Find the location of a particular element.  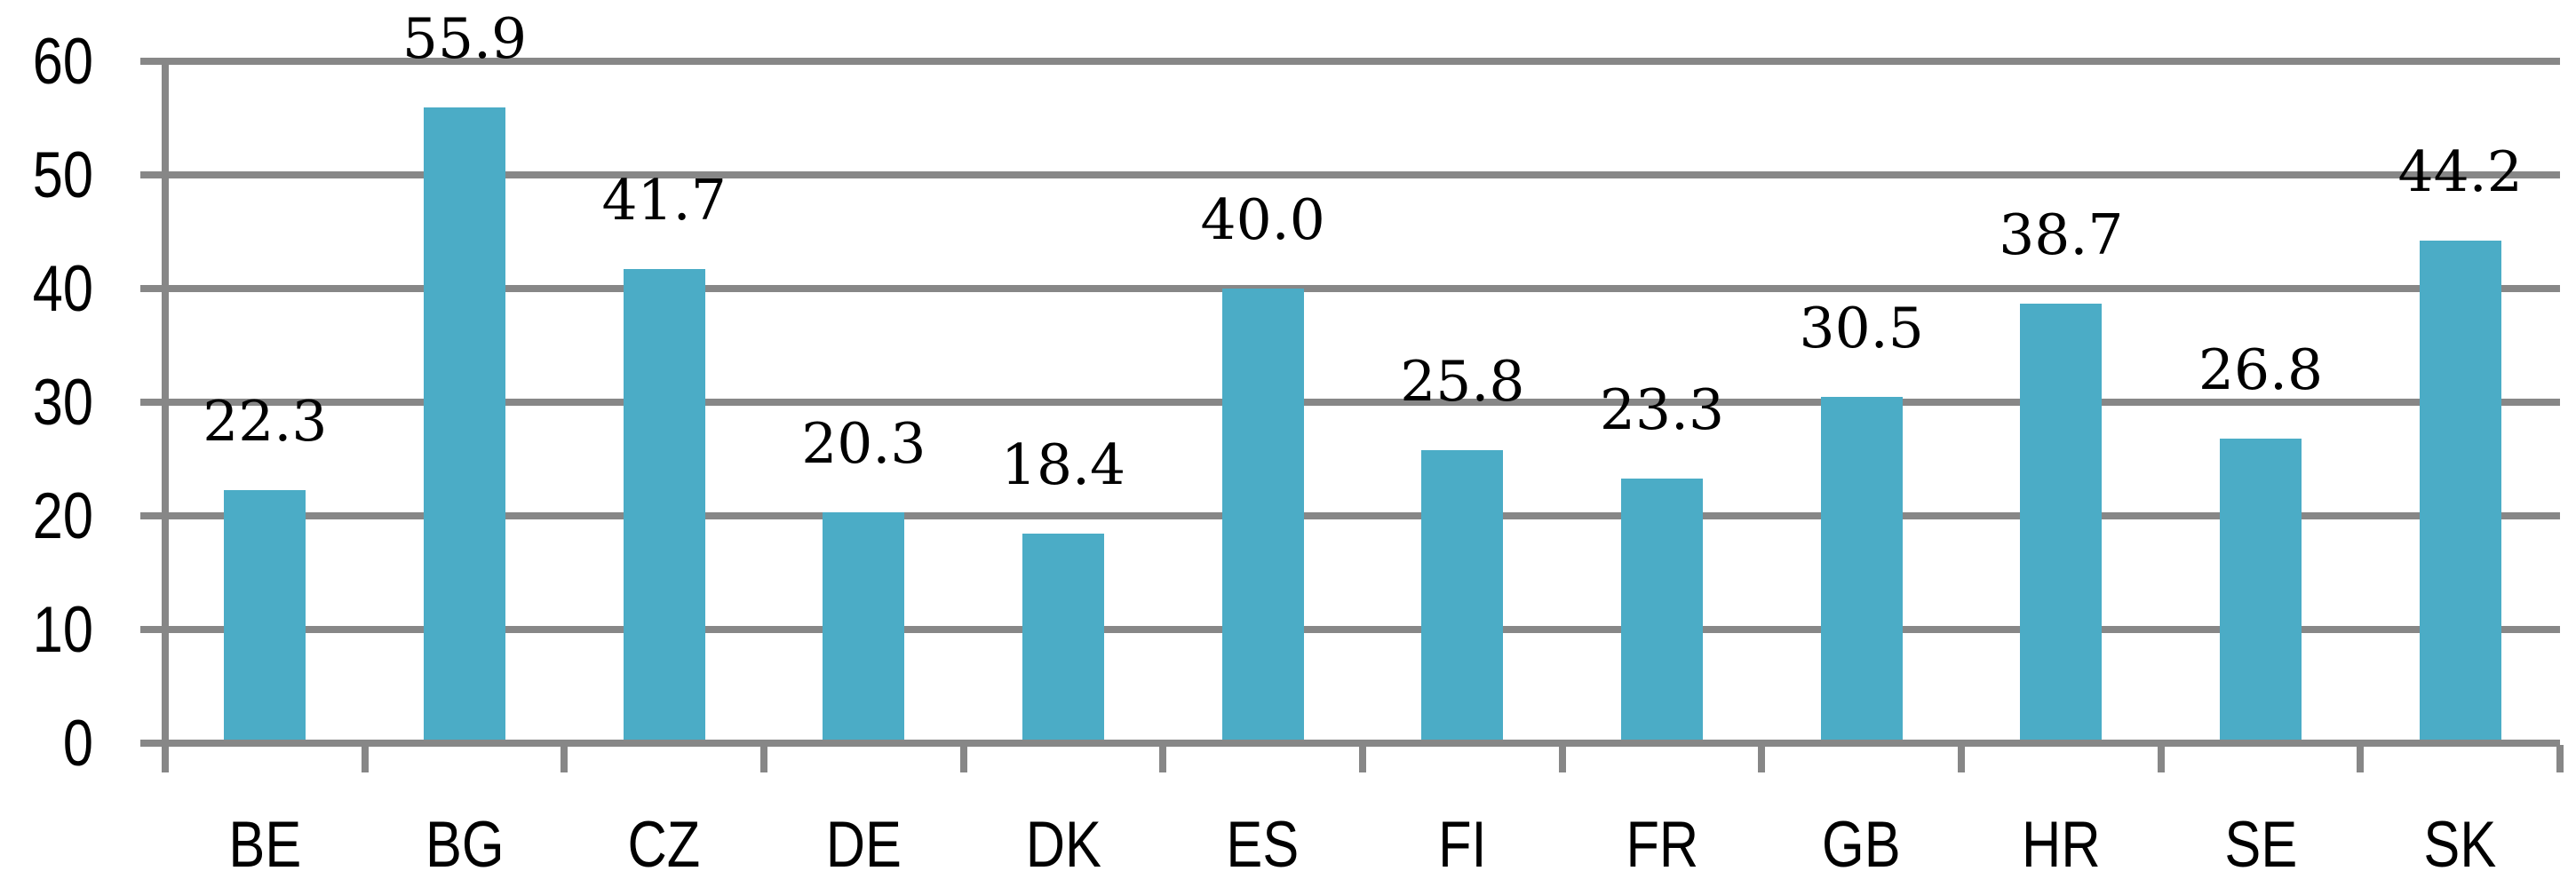

value-label: 55.9 is located at coordinates (465, 39).